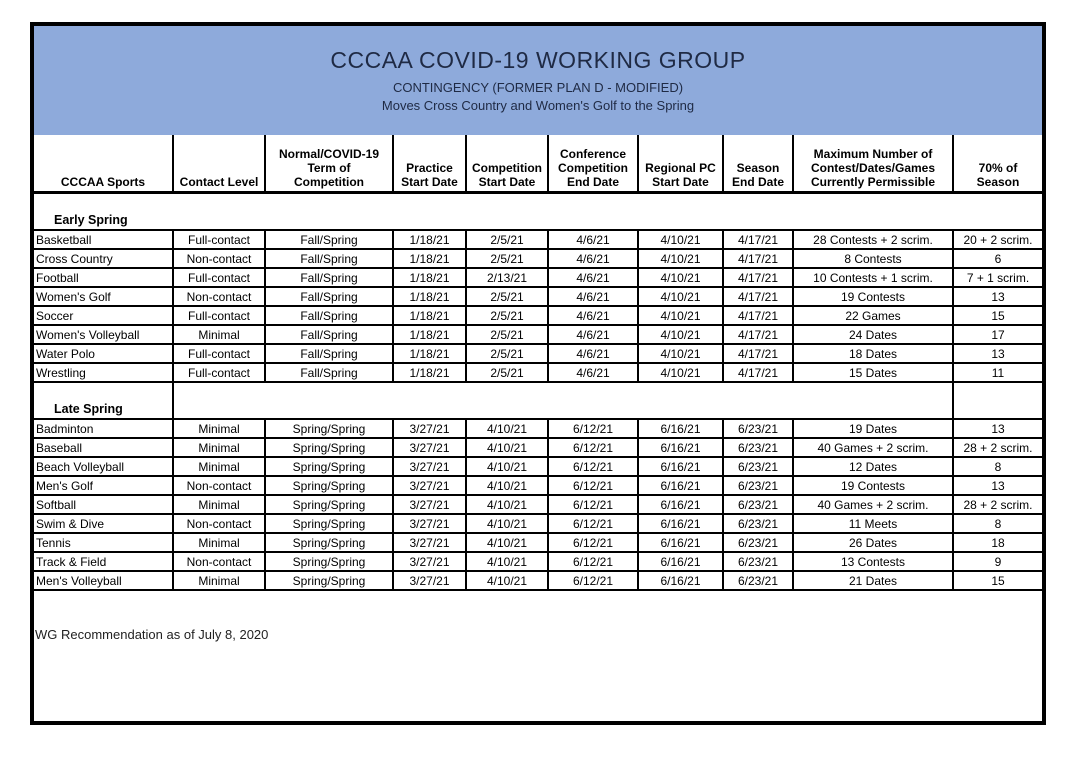  What do you see at coordinates (997, 277) in the screenshot?
I see `cell-seventy_pct_of_season: 7 + 1 scrim.` at bounding box center [997, 277].